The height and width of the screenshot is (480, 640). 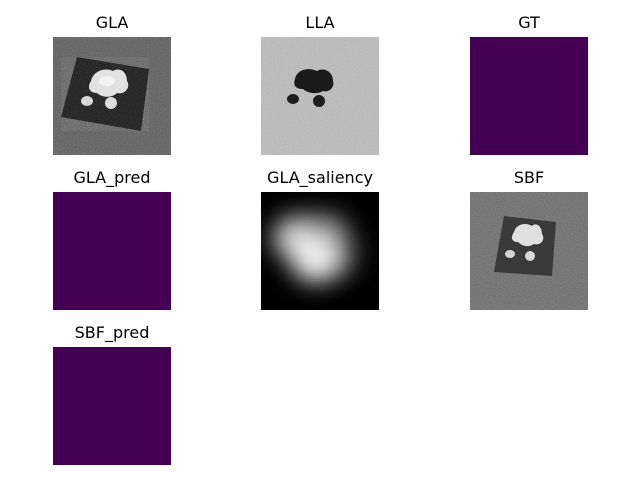 What do you see at coordinates (529, 22) in the screenshot?
I see `panel-title: GT` at bounding box center [529, 22].